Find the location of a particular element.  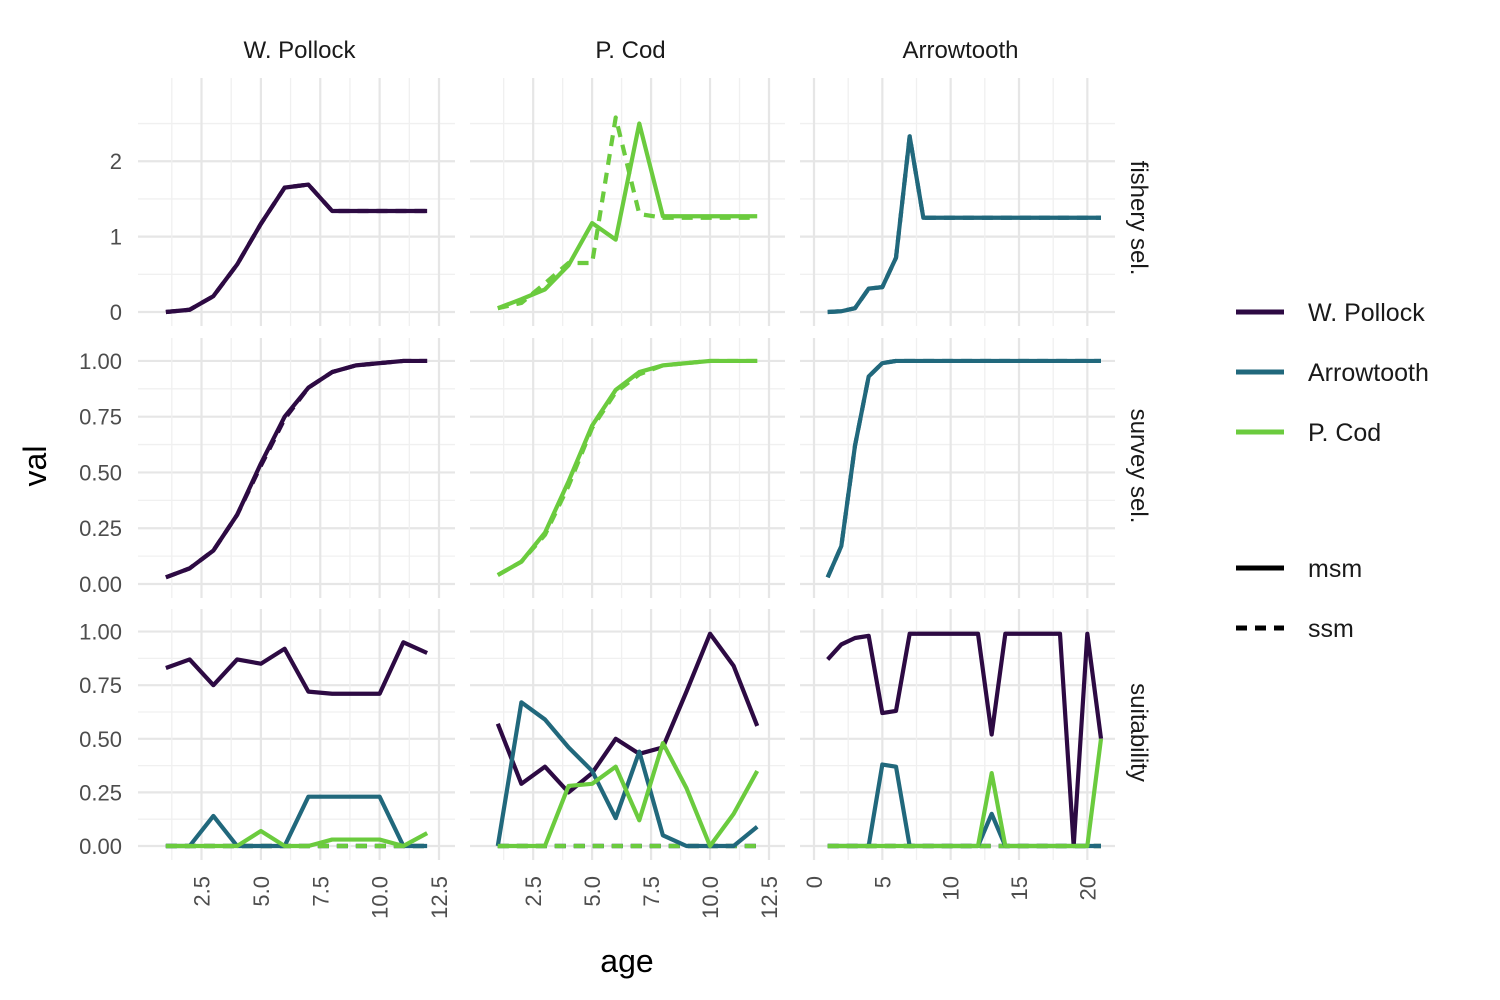

series-line-suitability-cod-w-pollock-msm is located at coordinates (627, 713).